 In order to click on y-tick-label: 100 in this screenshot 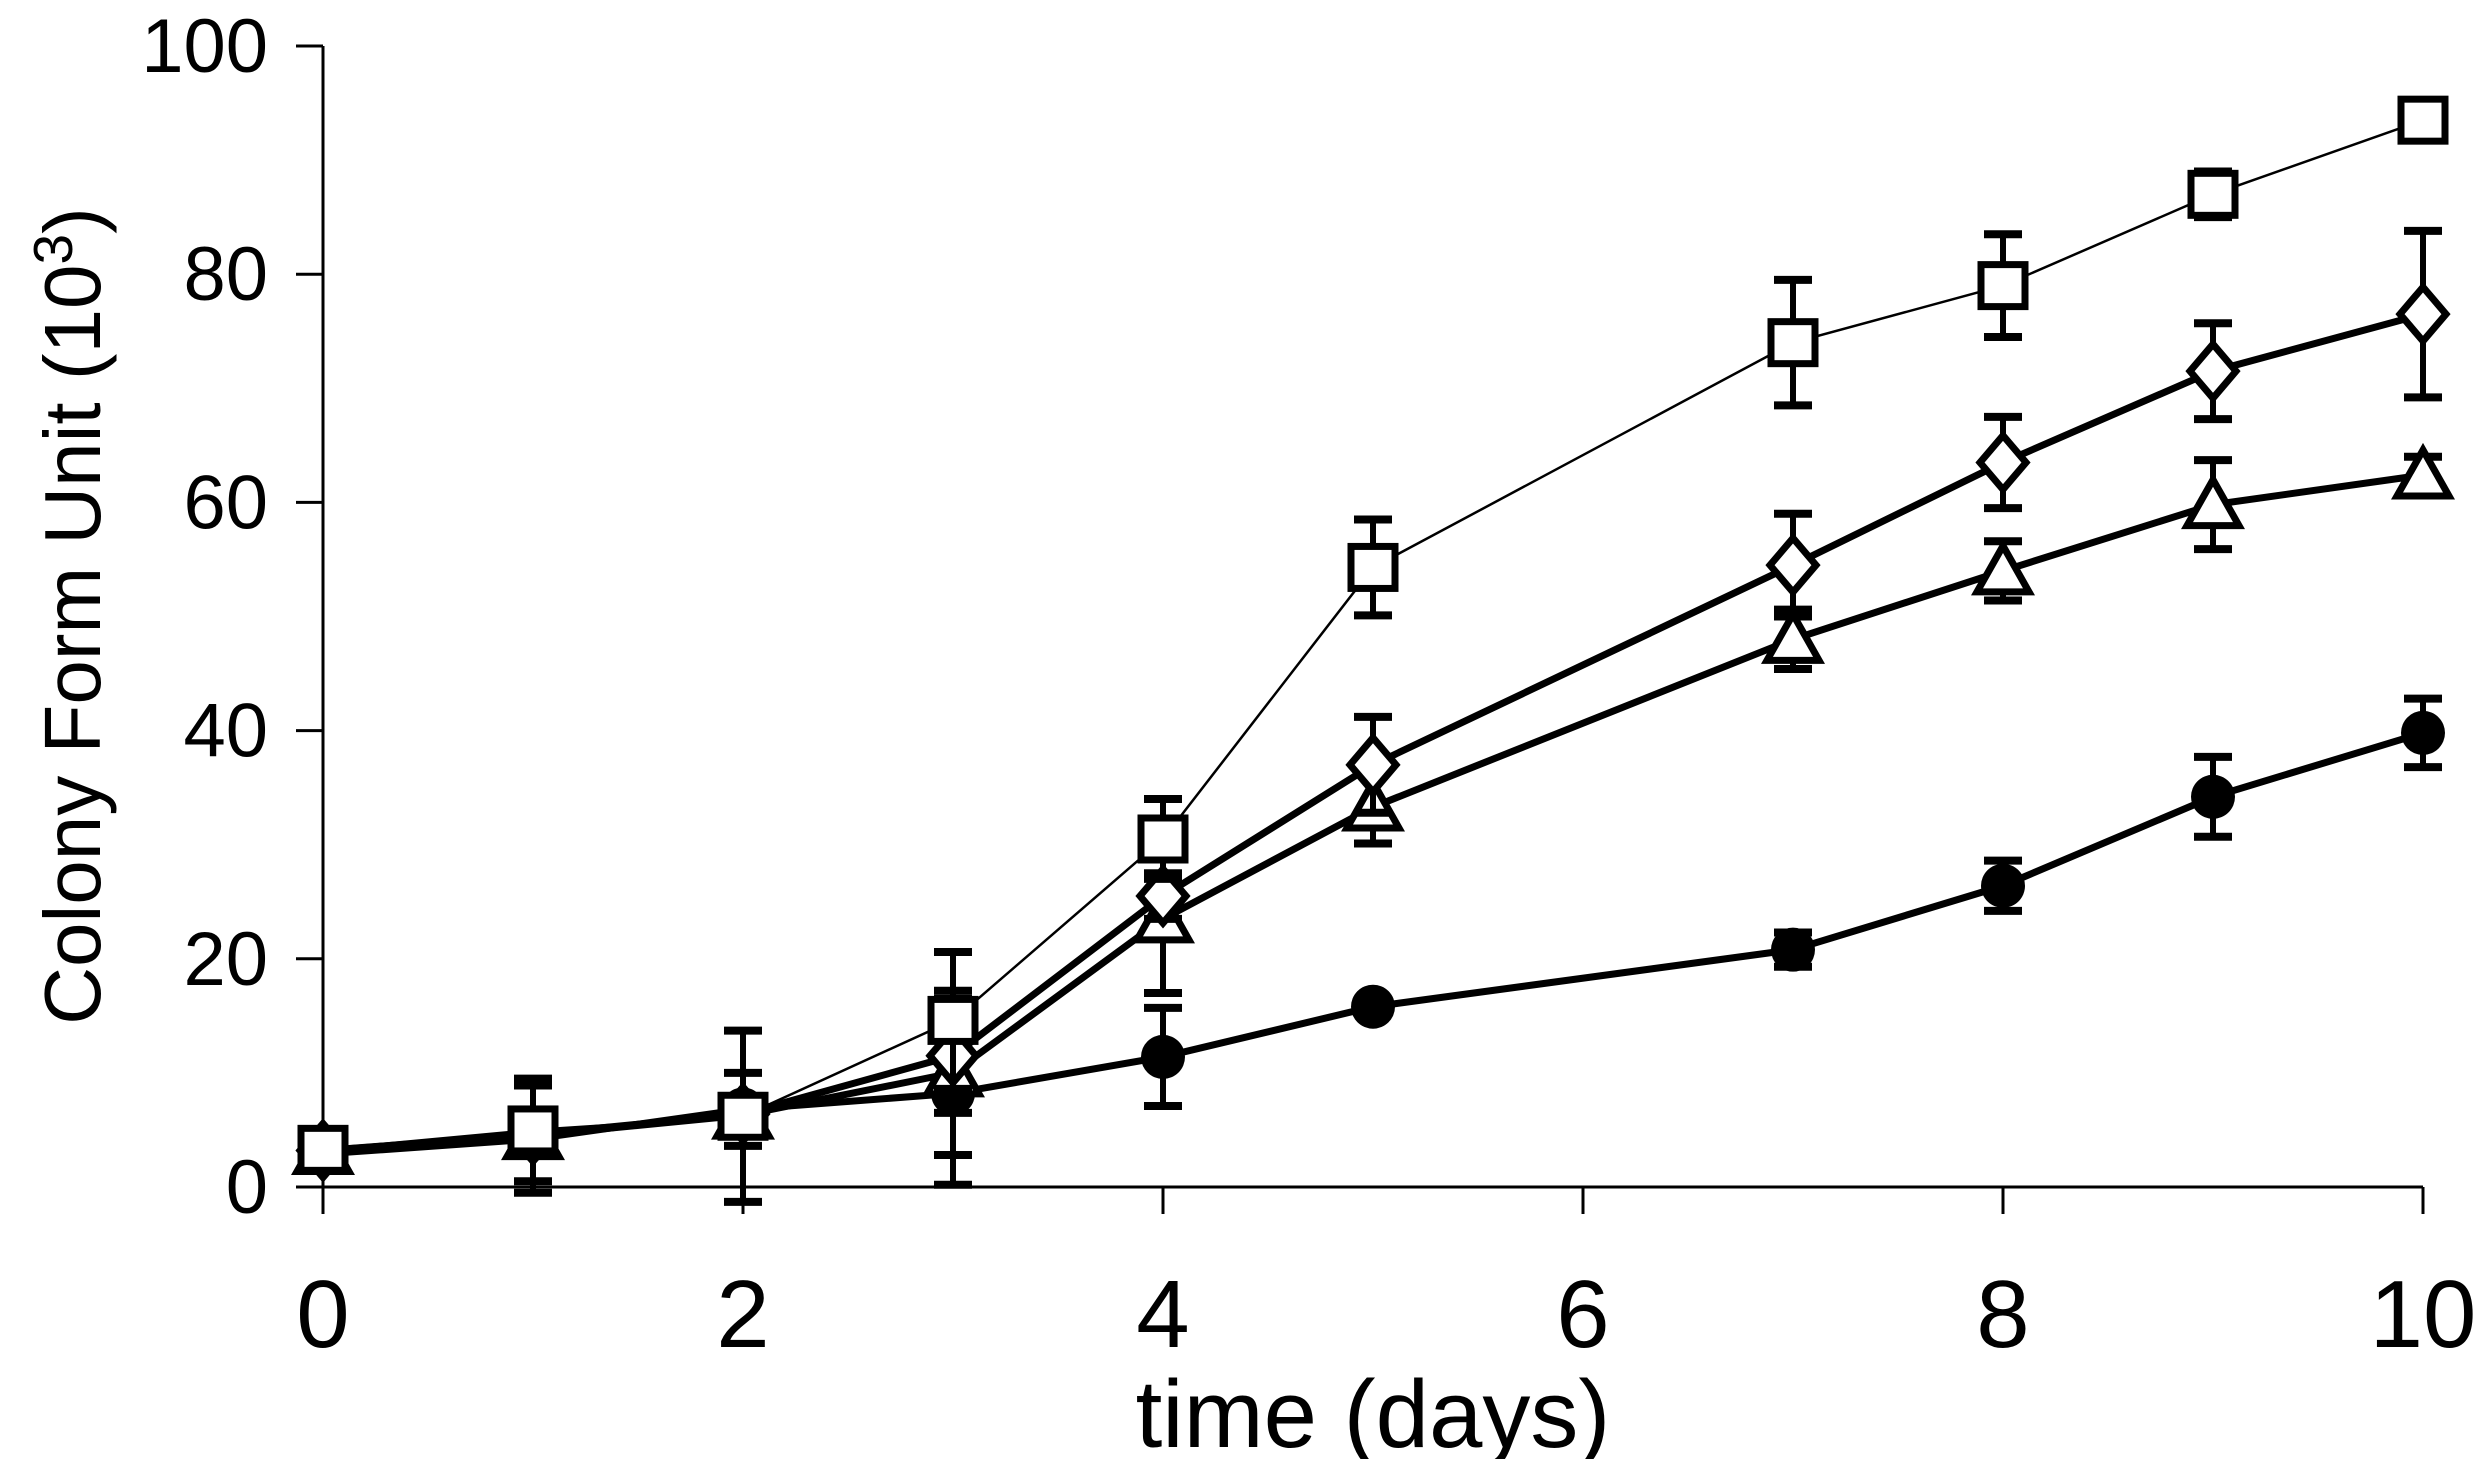, I will do `click(204, 46)`.